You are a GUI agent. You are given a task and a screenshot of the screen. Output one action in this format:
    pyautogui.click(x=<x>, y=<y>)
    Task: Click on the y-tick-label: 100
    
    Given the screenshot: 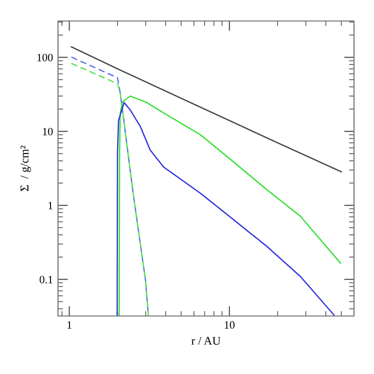 What is the action you would take?
    pyautogui.click(x=45, y=58)
    